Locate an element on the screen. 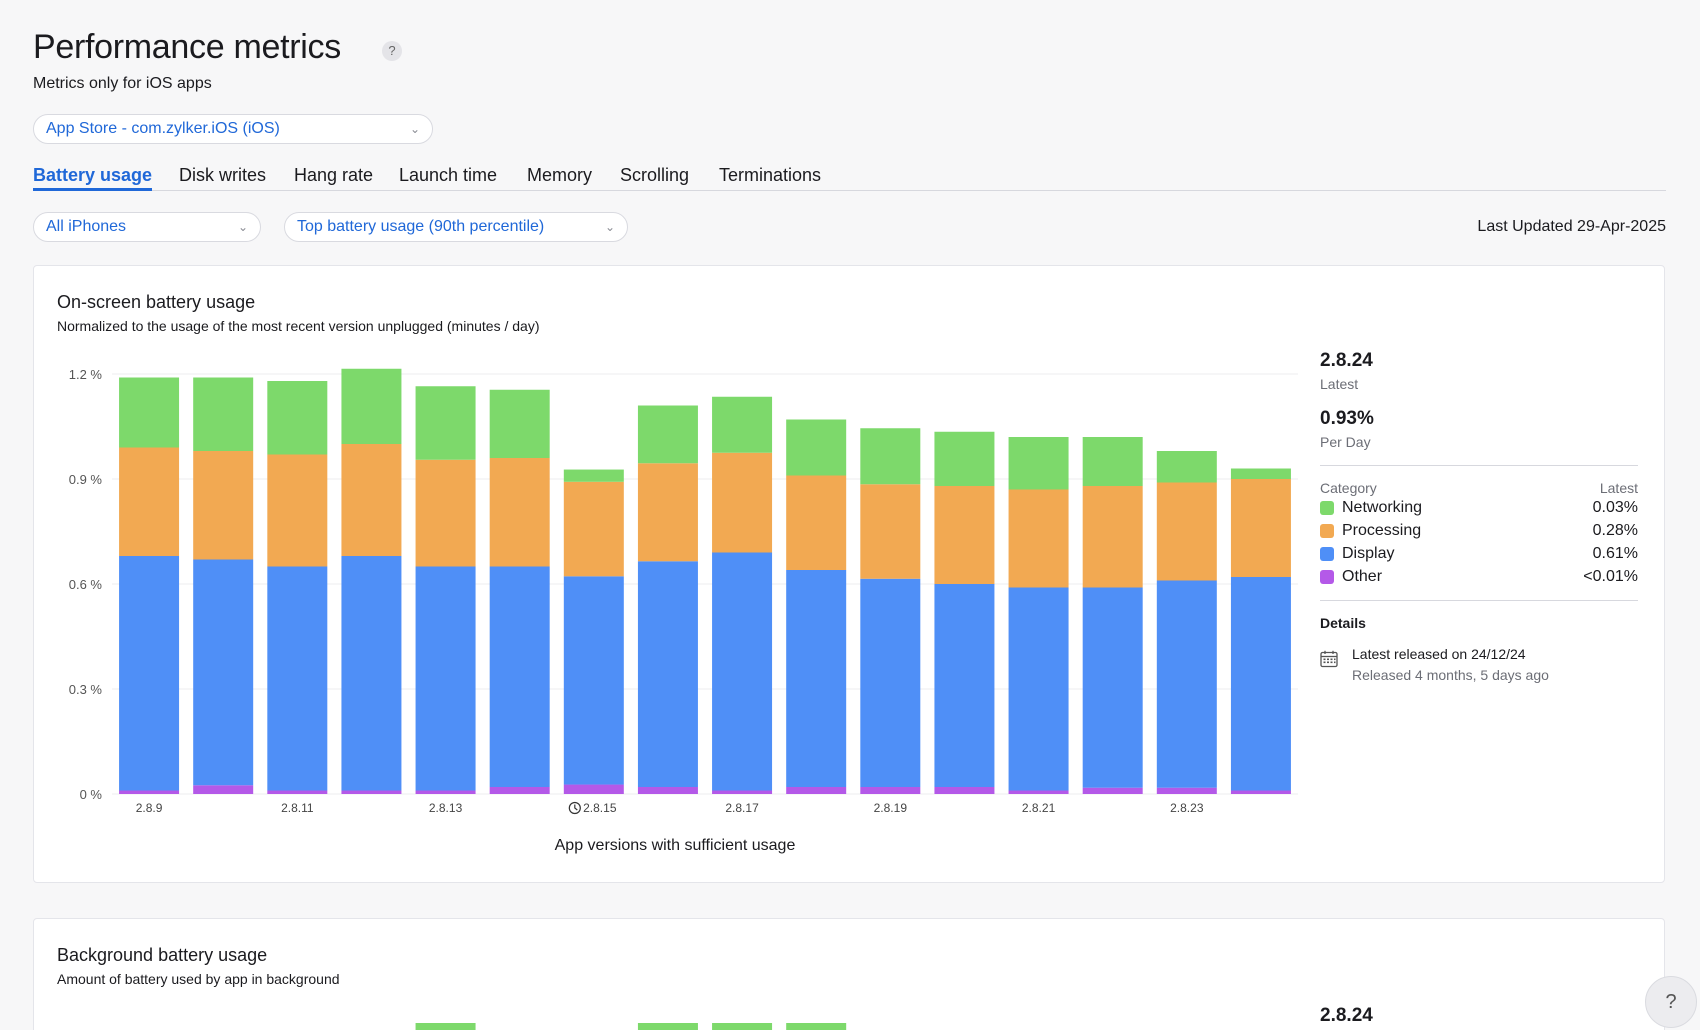  category-row-networking: Networking 0.03% is located at coordinates (1479, 509).